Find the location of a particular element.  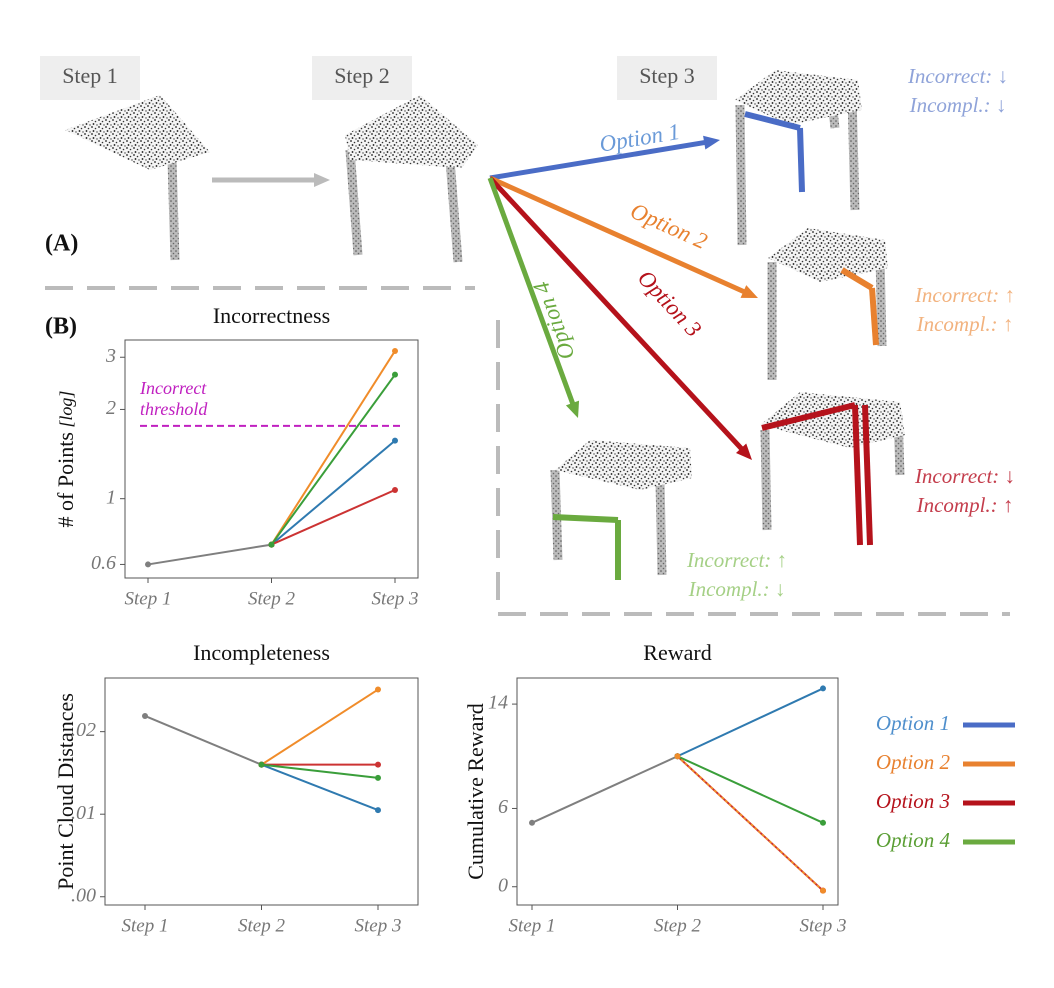

option-label: Option 4 is located at coordinates (553, 320).